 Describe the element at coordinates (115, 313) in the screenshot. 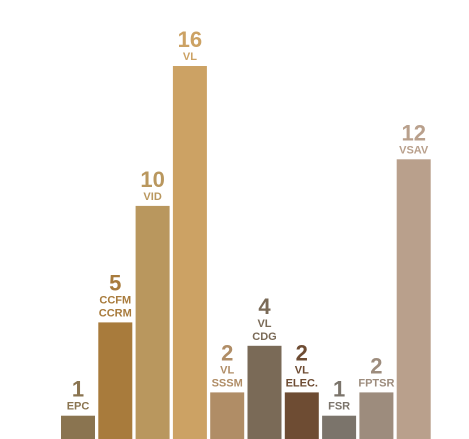

I see `bar-category-label: CCRM` at that location.